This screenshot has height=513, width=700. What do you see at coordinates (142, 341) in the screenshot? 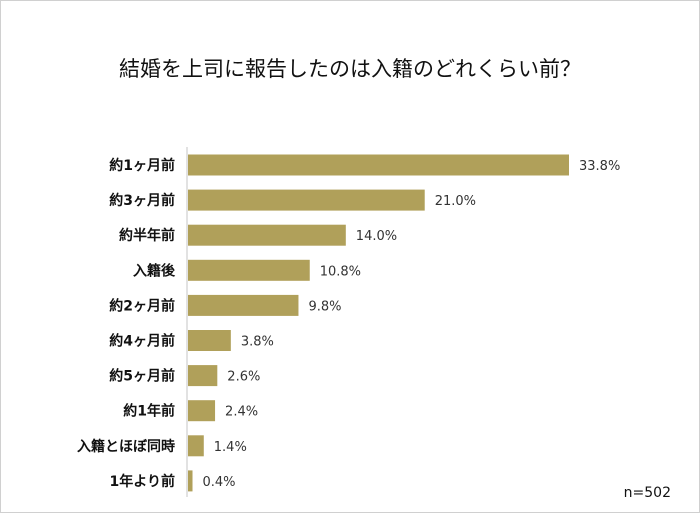
I see `category-label: 約4ヶ月前` at bounding box center [142, 341].